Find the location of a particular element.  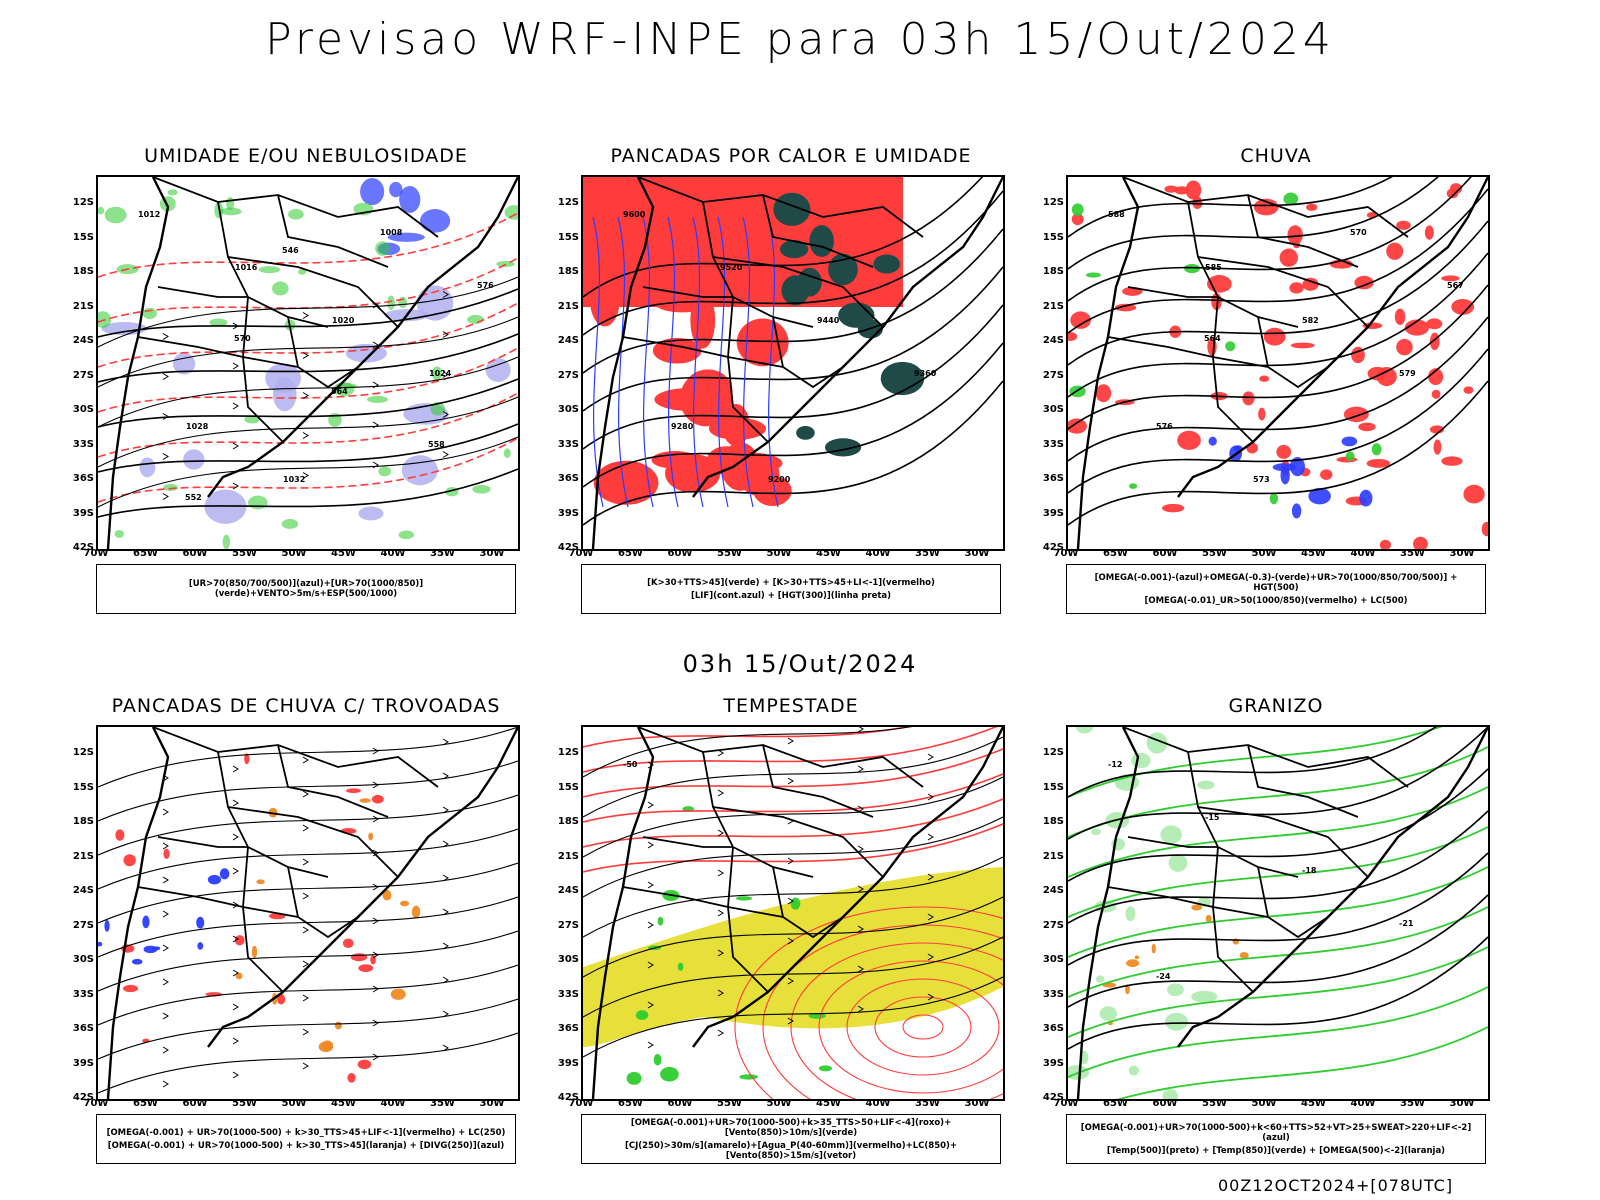

contour-label: 9280 is located at coordinates (682, 426).